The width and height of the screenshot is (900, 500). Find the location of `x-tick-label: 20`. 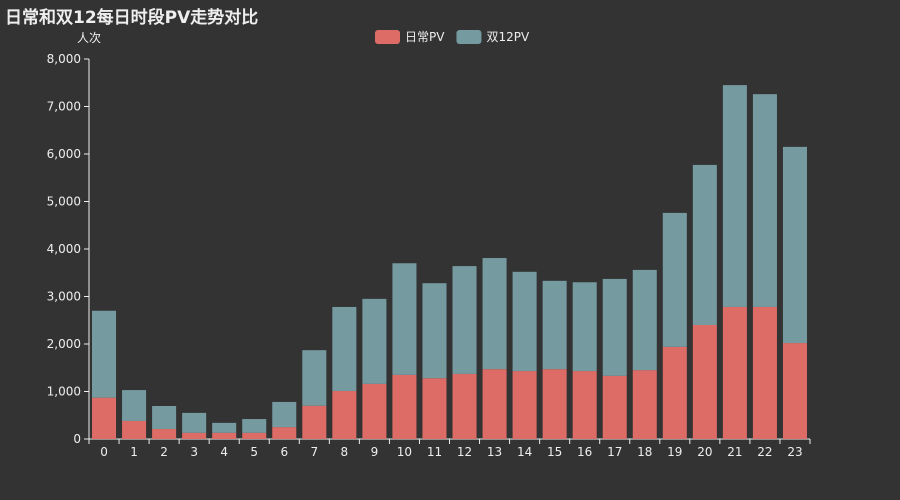

x-tick-label: 20 is located at coordinates (704, 452).